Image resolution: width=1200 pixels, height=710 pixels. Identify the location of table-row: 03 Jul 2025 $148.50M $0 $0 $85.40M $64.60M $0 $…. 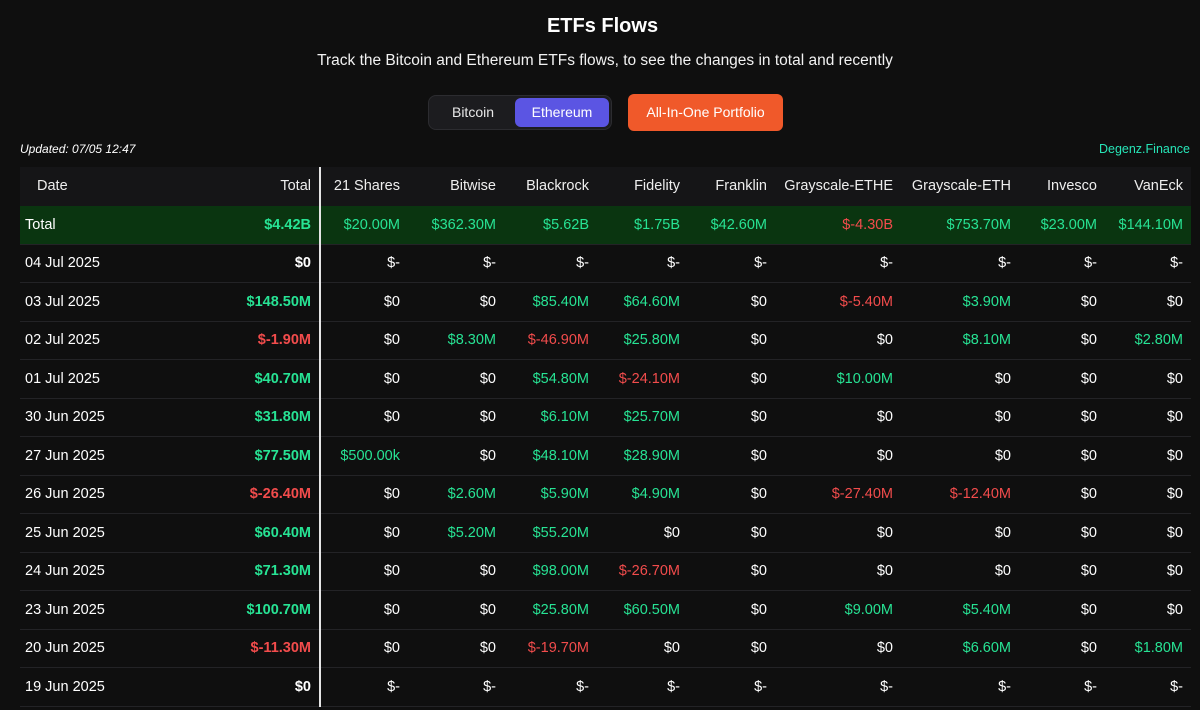
(605, 301).